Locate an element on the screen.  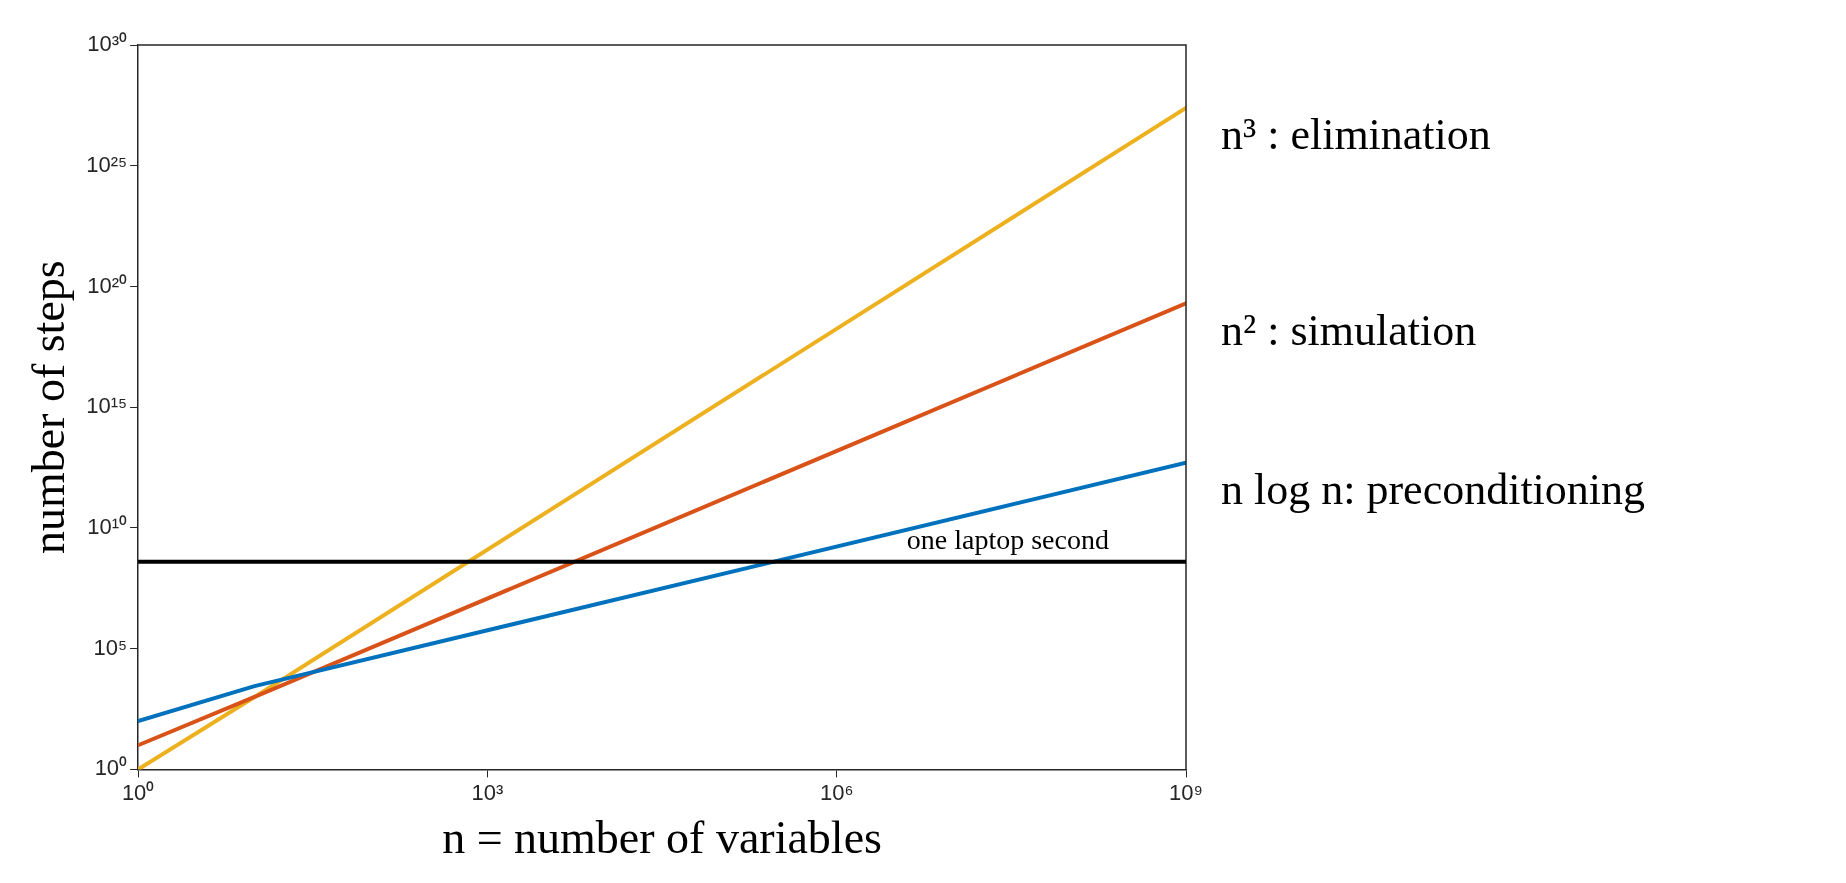
ref-line-label: one laptop second is located at coordinates (1007, 540).